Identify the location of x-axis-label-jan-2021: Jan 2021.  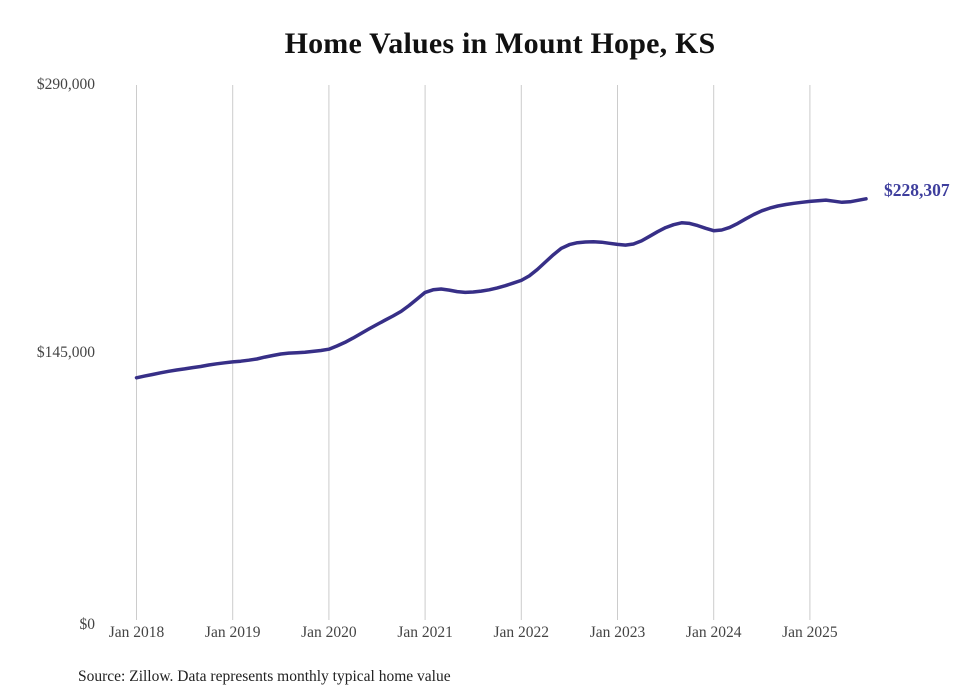
(425, 632).